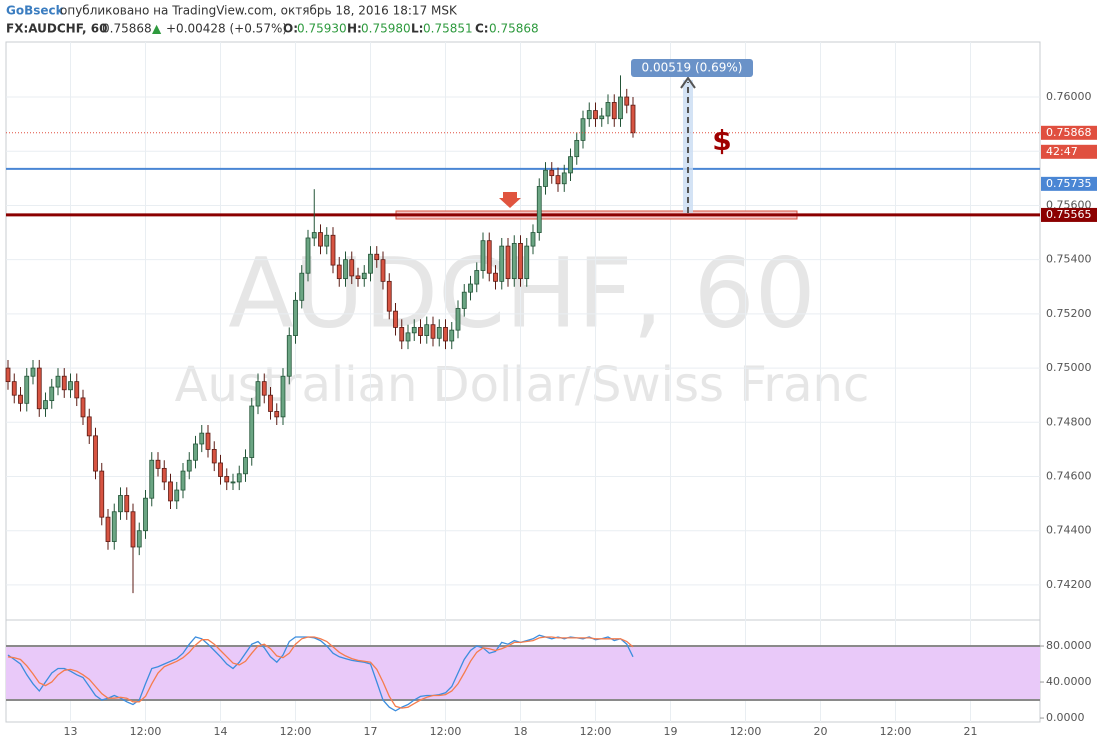 The image size is (1097, 746). Describe the element at coordinates (1069, 367) in the screenshot. I see `y-tick-label: 0.75000` at that location.